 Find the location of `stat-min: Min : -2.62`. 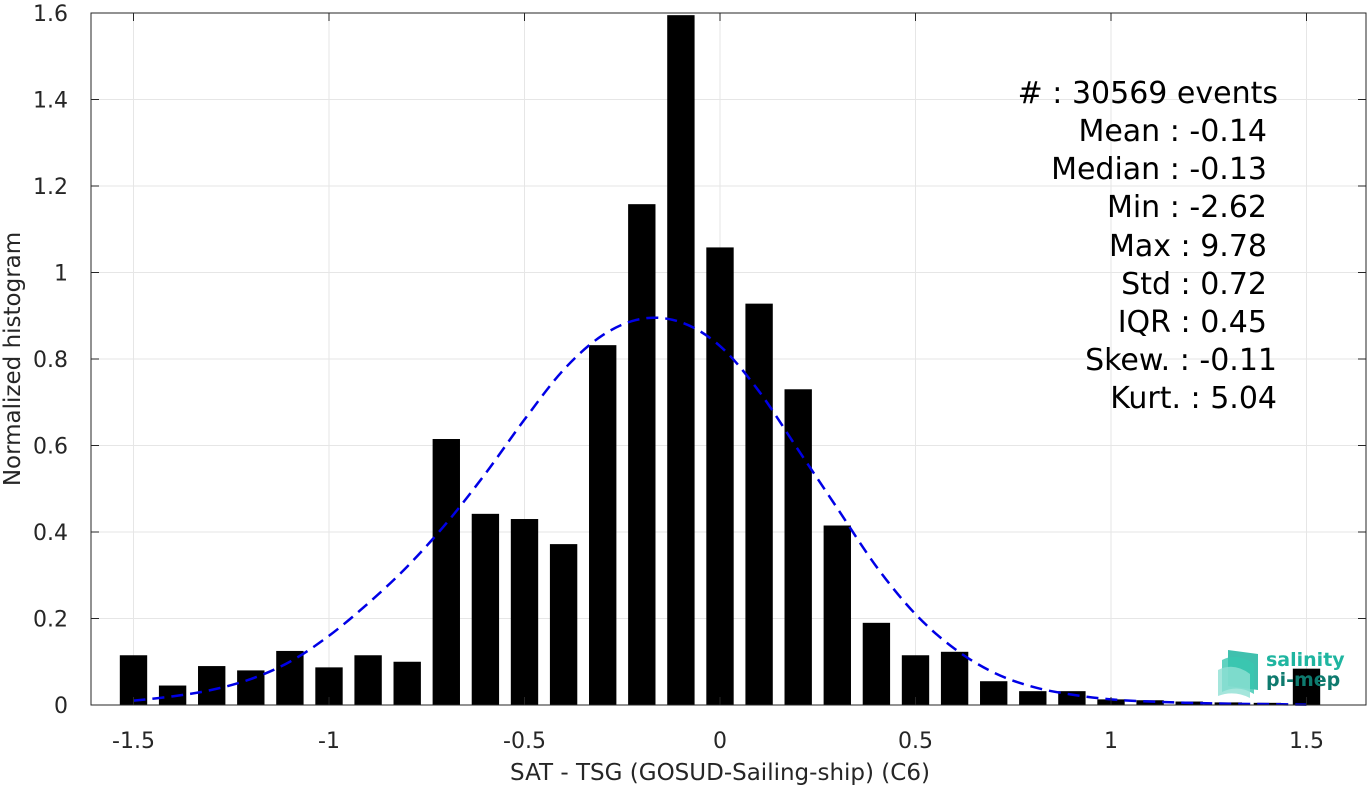

stat-min: Min : -2.62 is located at coordinates (1187, 207).